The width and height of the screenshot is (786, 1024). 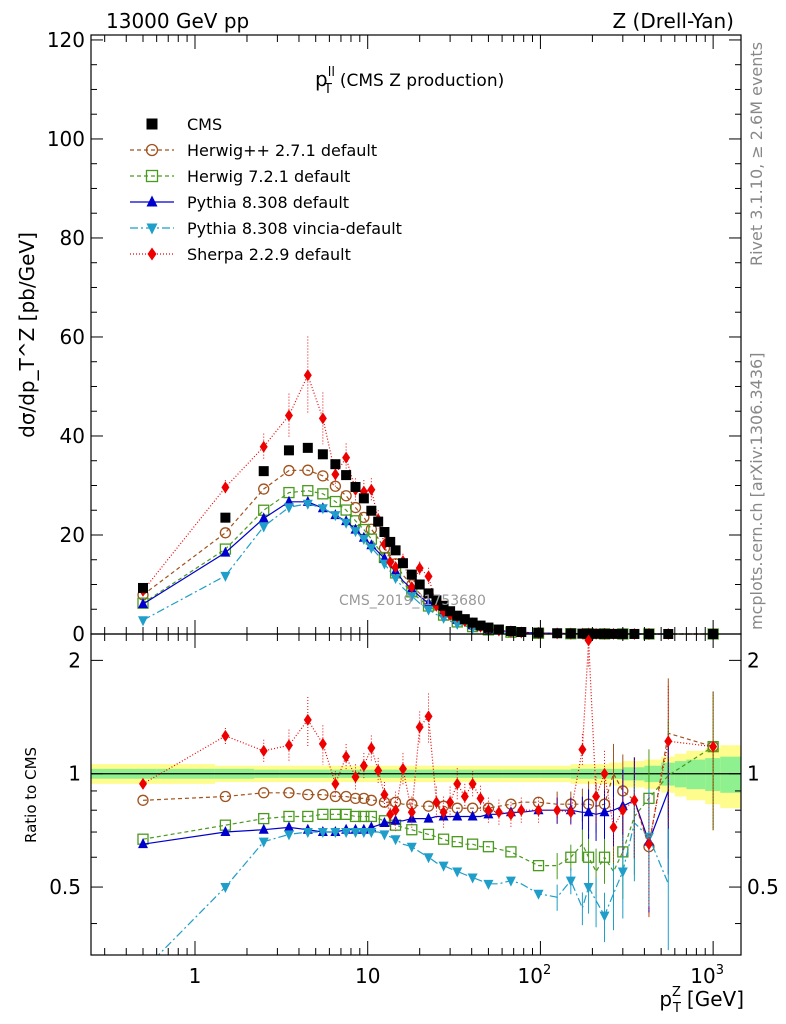 I want to click on series-main-line, so click(x=405, y=569).